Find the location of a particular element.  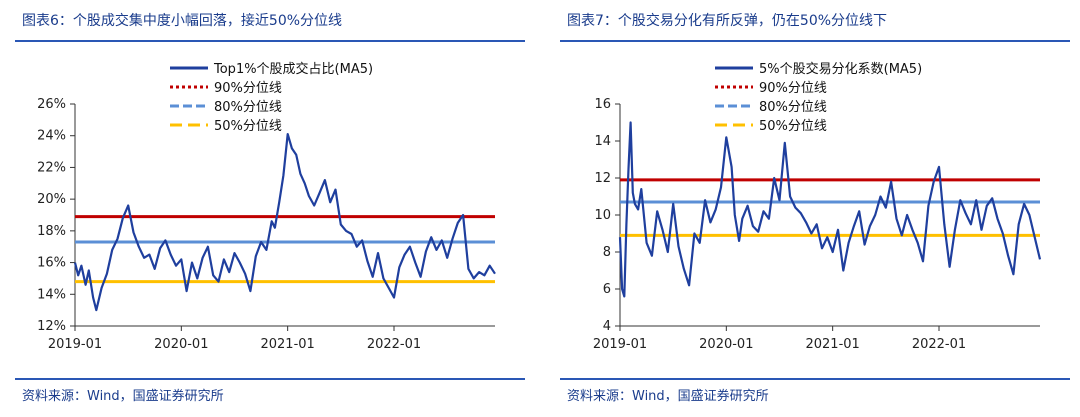

legend-series-label: Top1%个股成交占比(MA5) is located at coordinates (293, 69).